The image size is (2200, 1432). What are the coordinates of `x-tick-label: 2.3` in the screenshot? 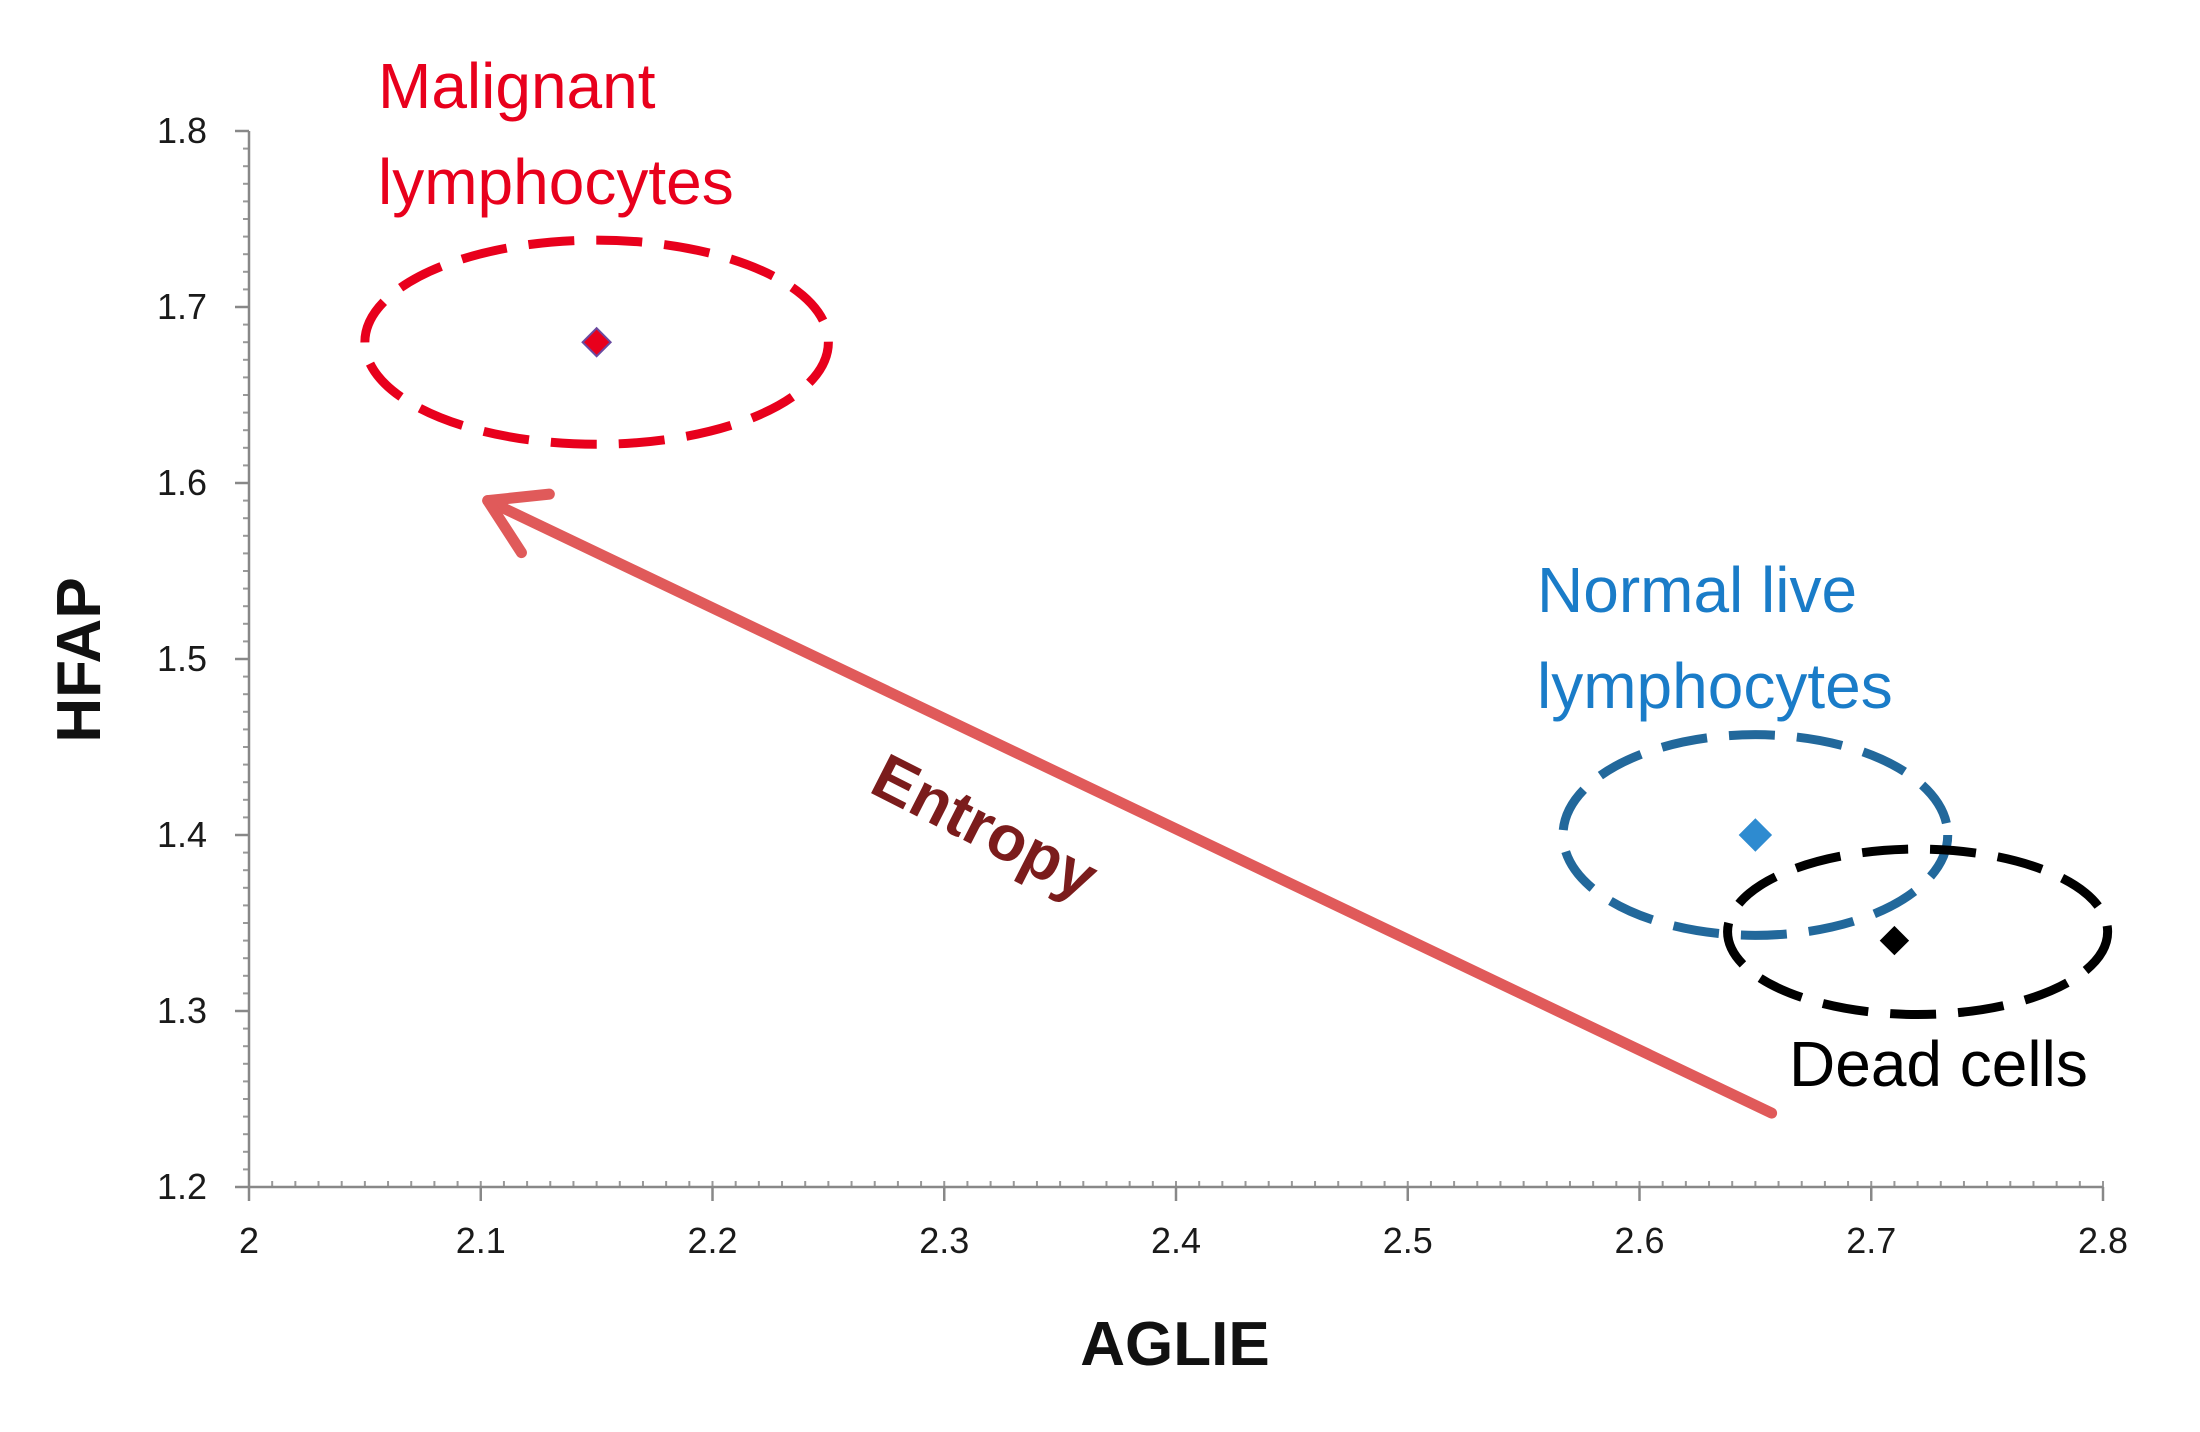 It's located at (944, 1240).